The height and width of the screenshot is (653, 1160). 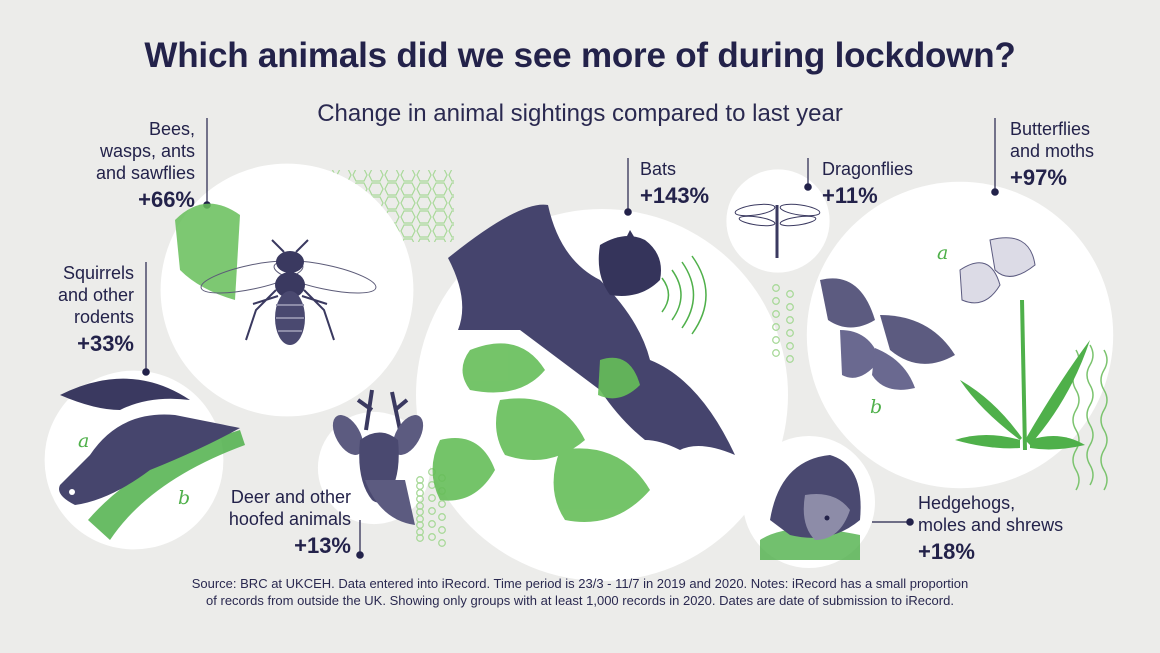 I want to click on leader-dot-squirrels, so click(x=146, y=372).